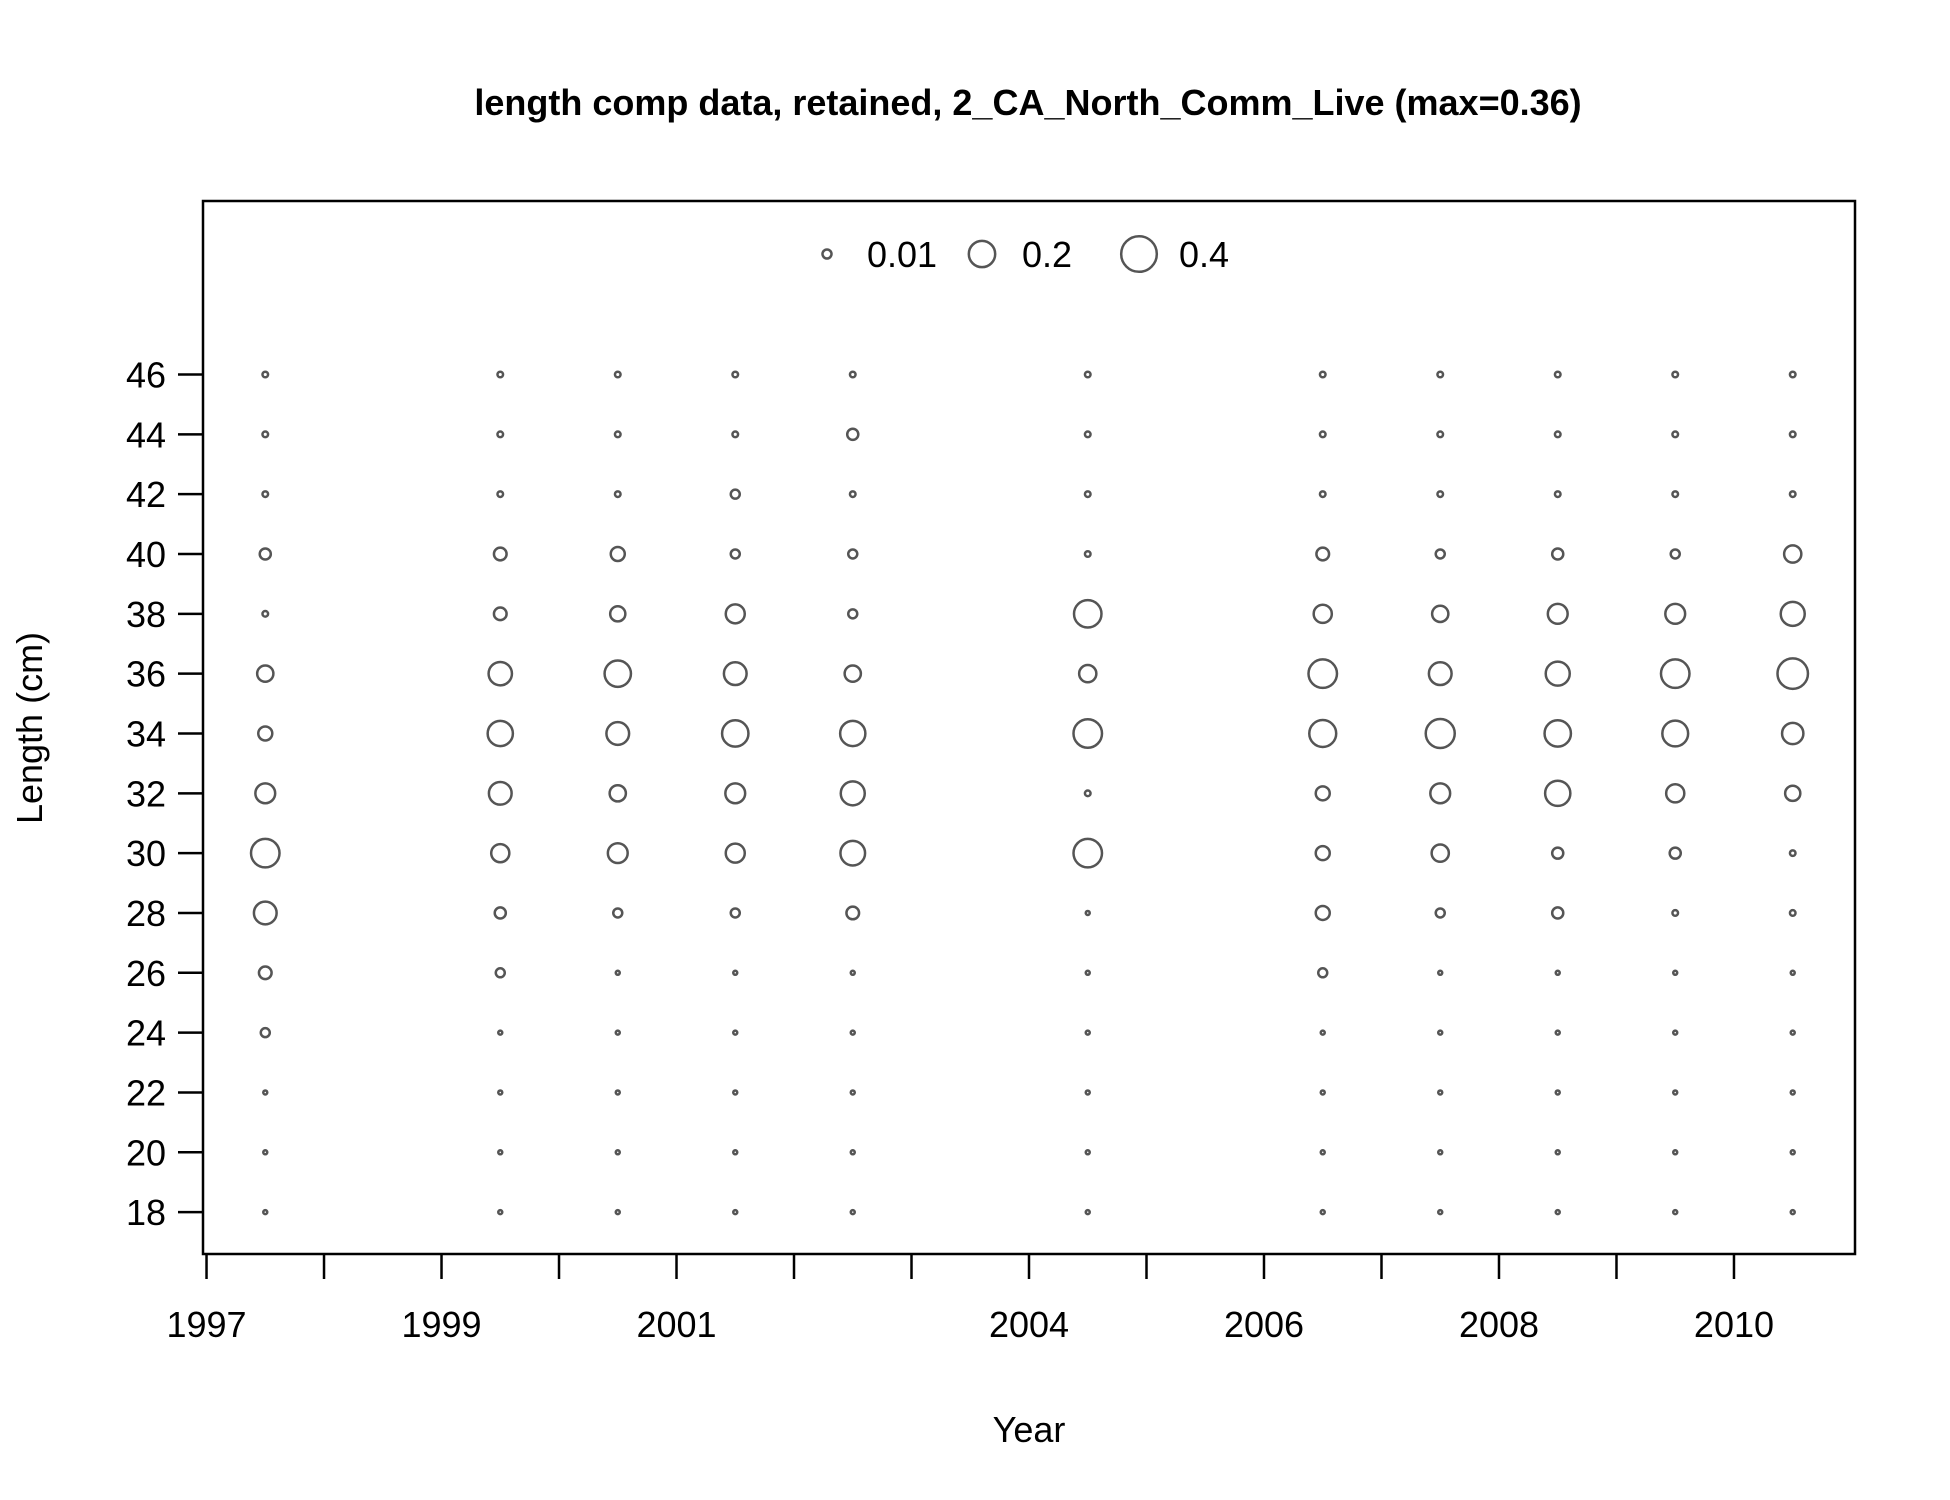 The width and height of the screenshot is (1950, 1500). Describe the element at coordinates (1029, 1324) in the screenshot. I see `x-tick-label: 2004` at that location.